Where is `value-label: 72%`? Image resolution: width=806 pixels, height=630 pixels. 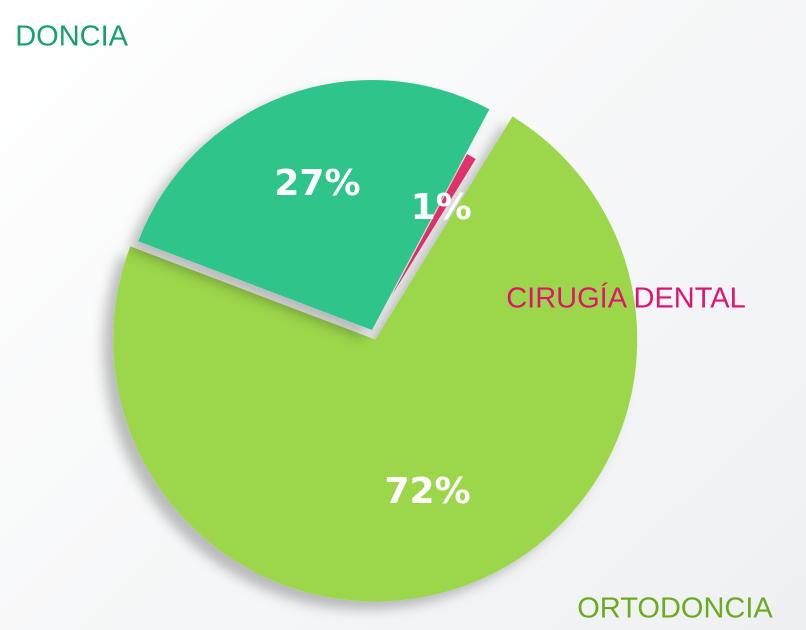 value-label: 72% is located at coordinates (427, 491).